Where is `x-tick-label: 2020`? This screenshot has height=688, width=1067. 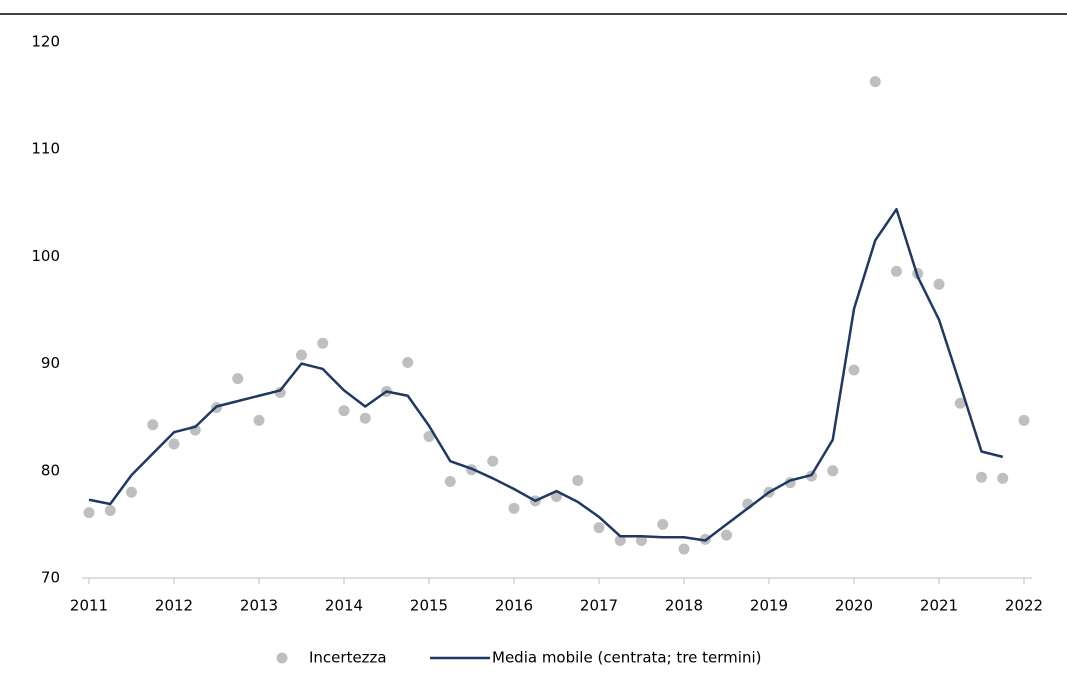
x-tick-label: 2020 is located at coordinates (854, 606).